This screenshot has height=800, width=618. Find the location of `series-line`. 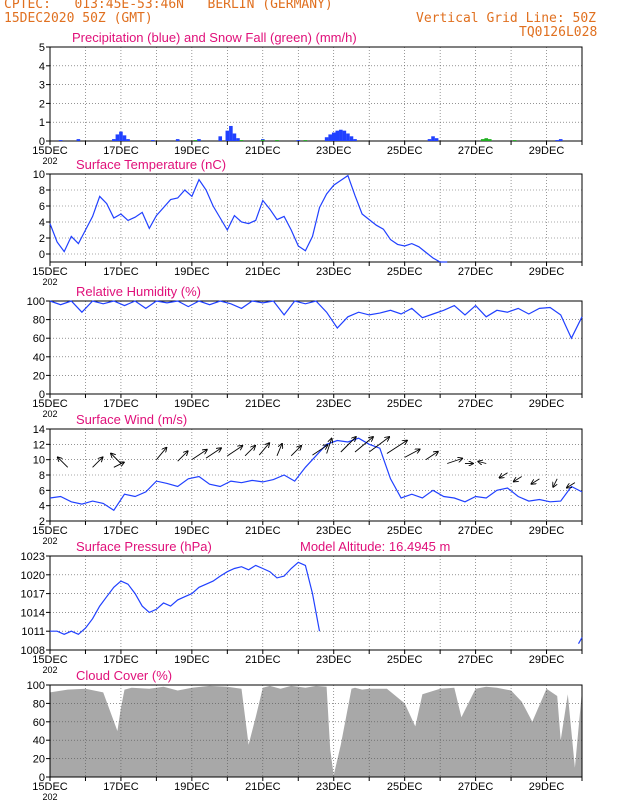

series-line is located at coordinates (316, 474).